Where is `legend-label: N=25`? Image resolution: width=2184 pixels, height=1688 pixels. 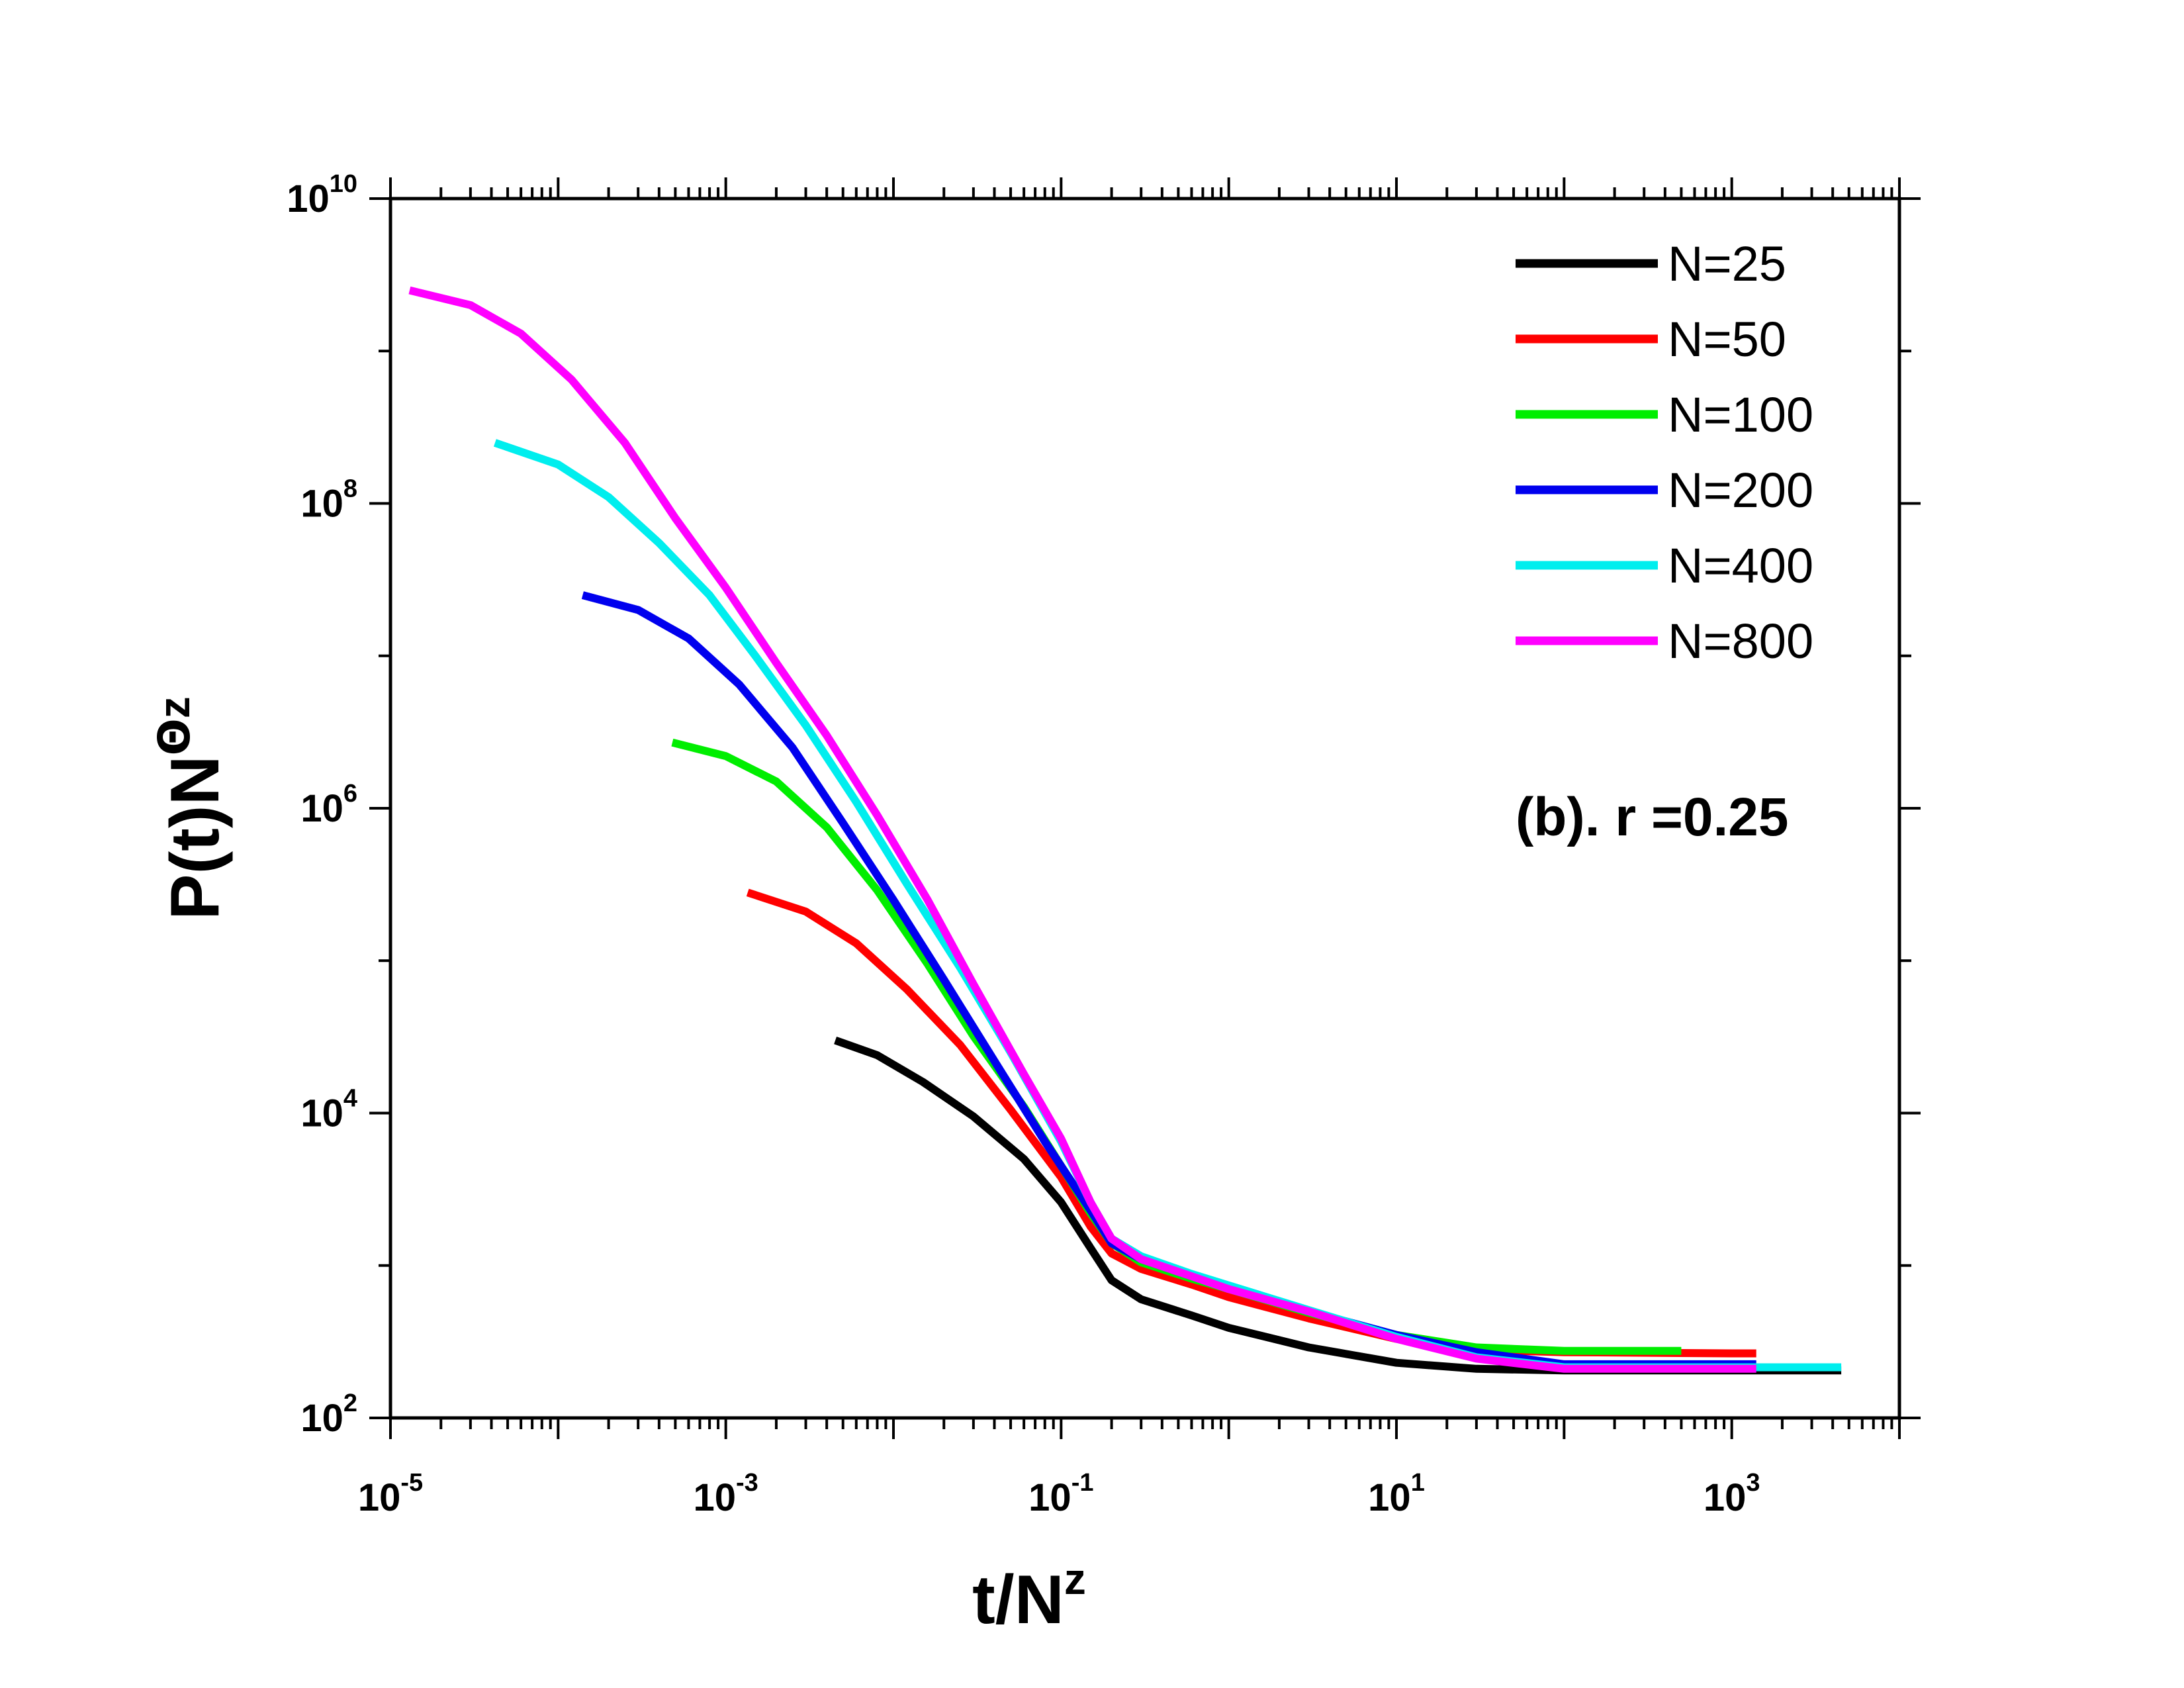
legend-label: N=25 is located at coordinates (1727, 263).